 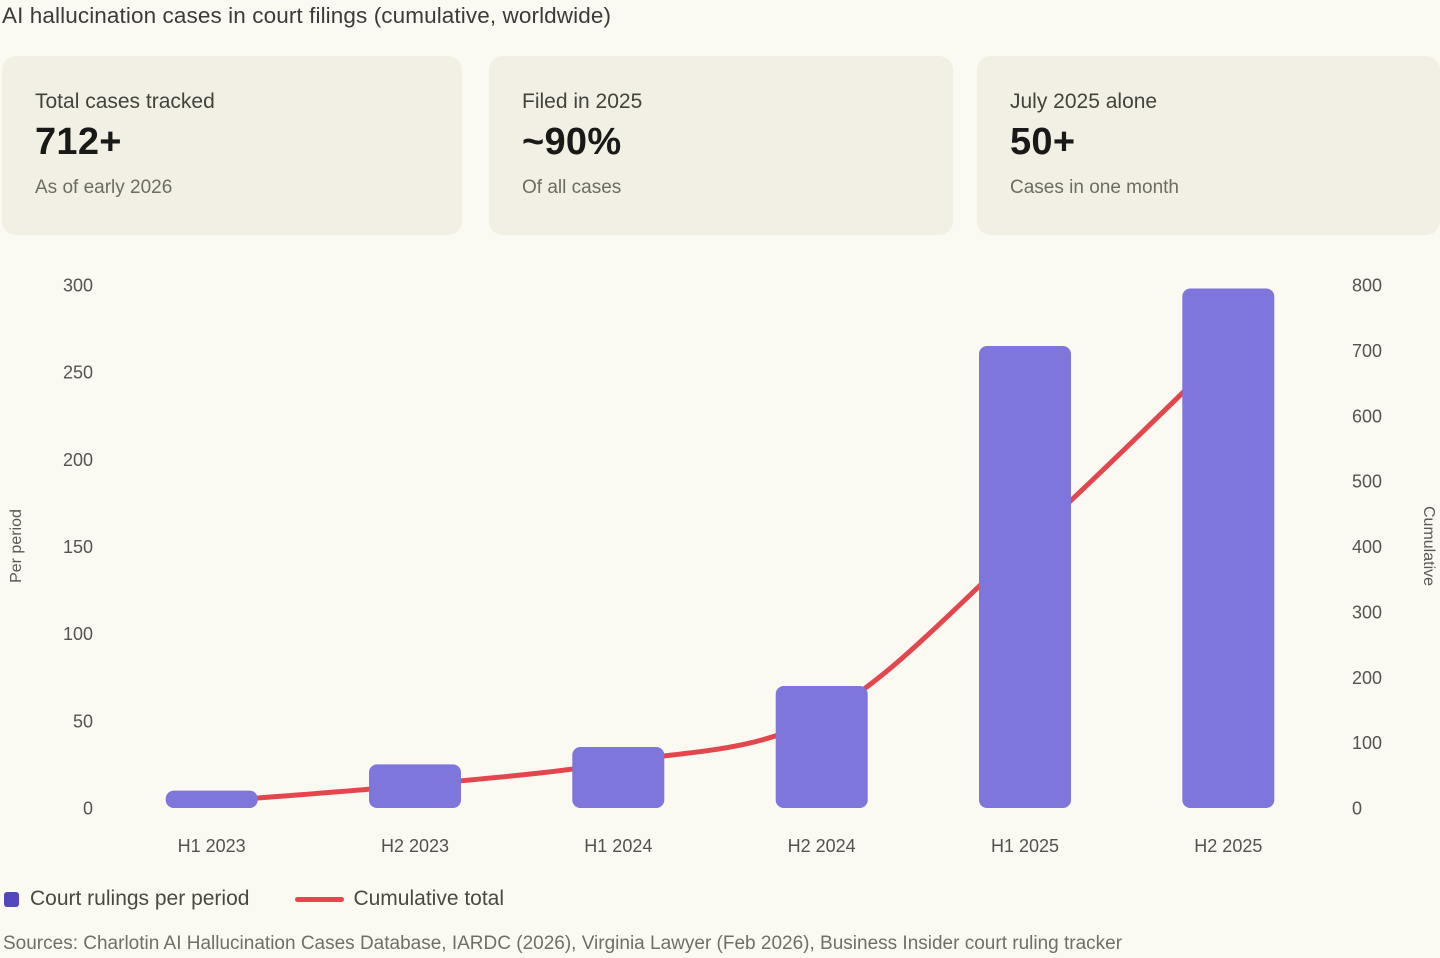 What do you see at coordinates (822, 846) in the screenshot?
I see `x-axis-label: H2 2024` at bounding box center [822, 846].